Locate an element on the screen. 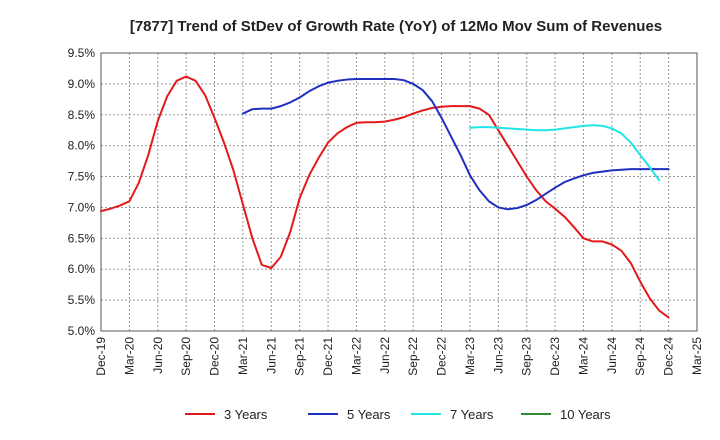 This screenshot has width=720, height=440. y-tick-label: 9.5% is located at coordinates (82, 53).